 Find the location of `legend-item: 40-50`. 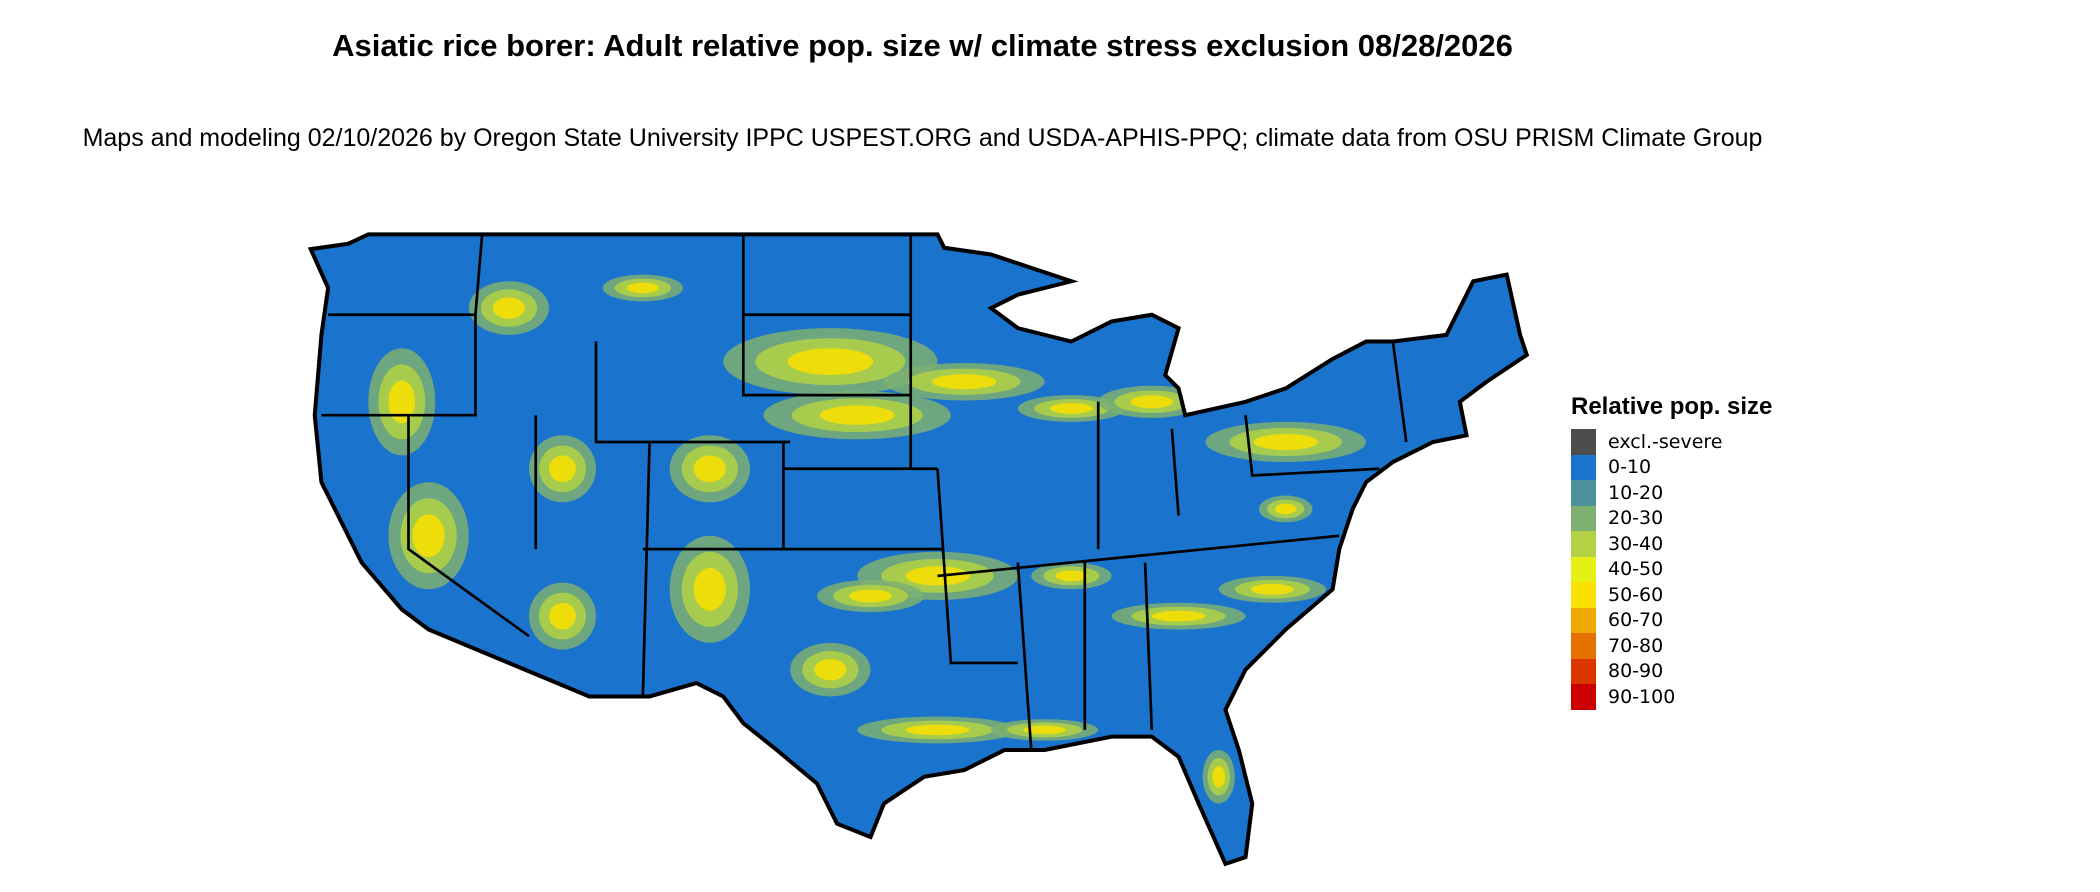

legend-item: 40-50 is located at coordinates (1671, 569).